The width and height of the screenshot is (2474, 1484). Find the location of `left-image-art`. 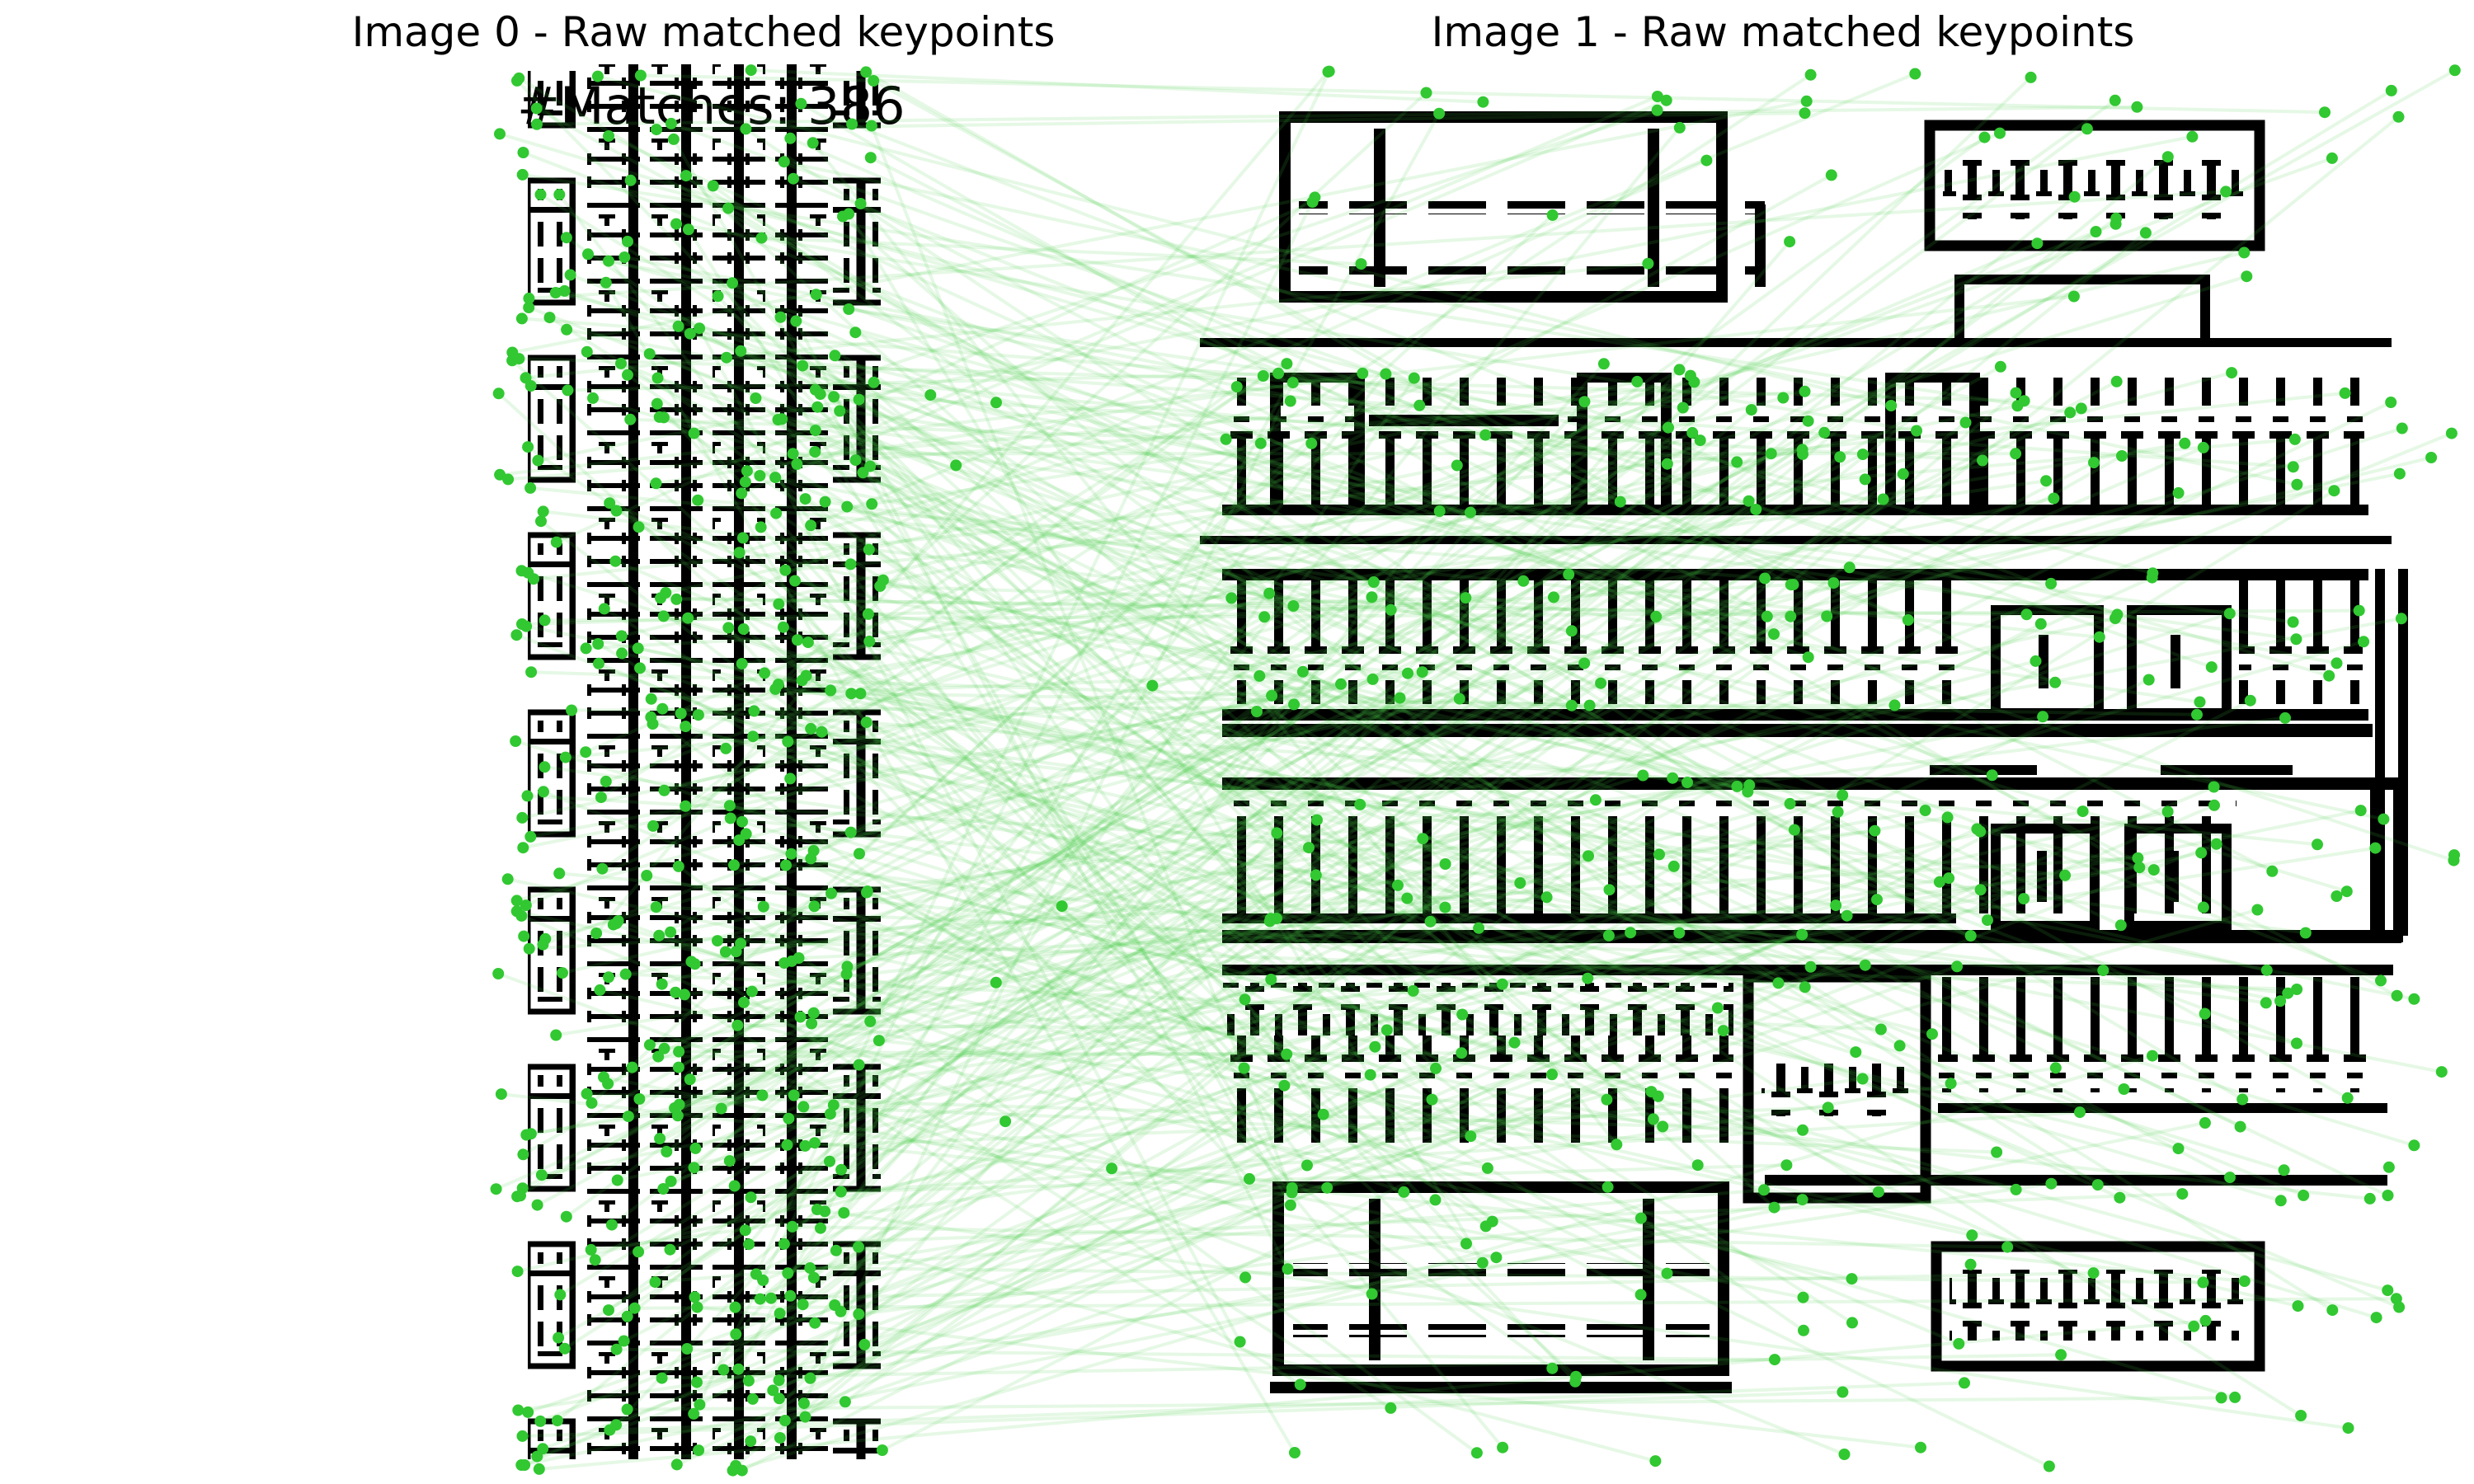

left-image-art is located at coordinates (704, 761).